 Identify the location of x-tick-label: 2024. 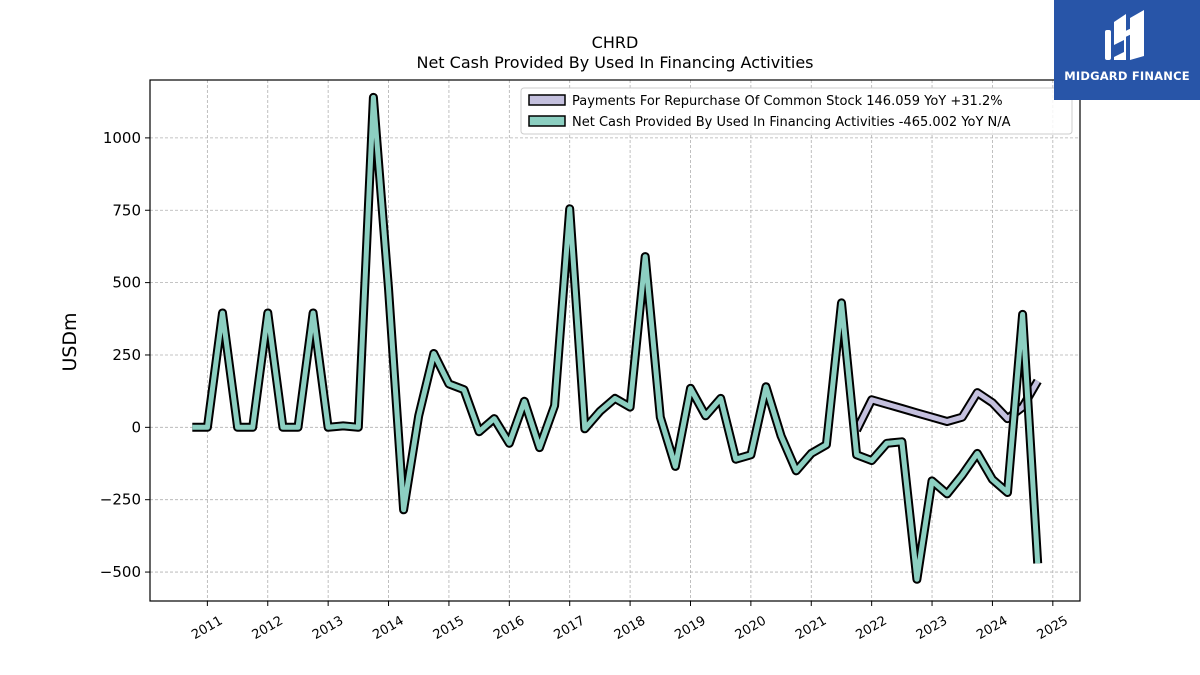
(992, 628).